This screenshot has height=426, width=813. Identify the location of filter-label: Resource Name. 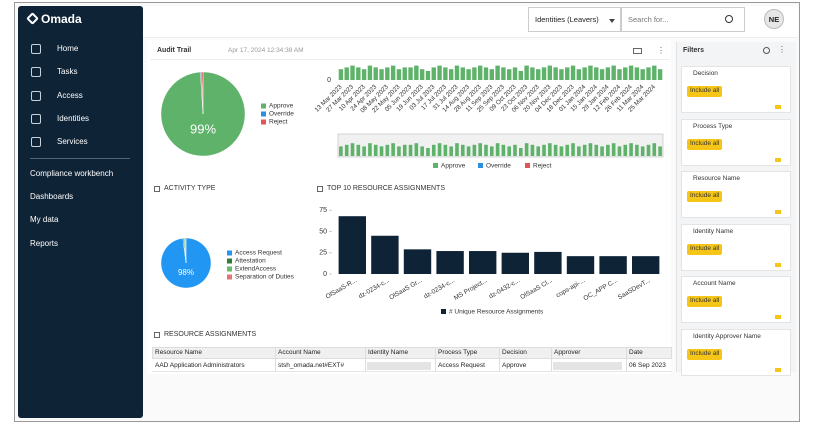
(716, 178).